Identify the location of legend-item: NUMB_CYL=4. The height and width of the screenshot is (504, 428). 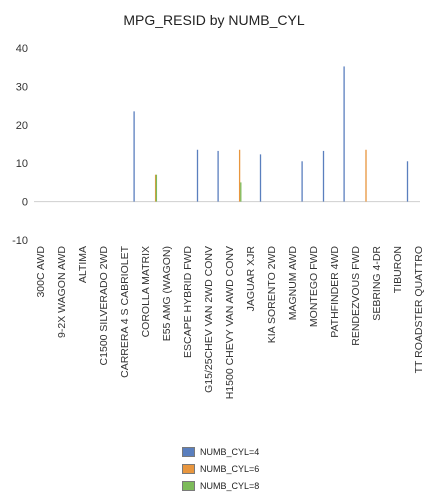
(230, 452).